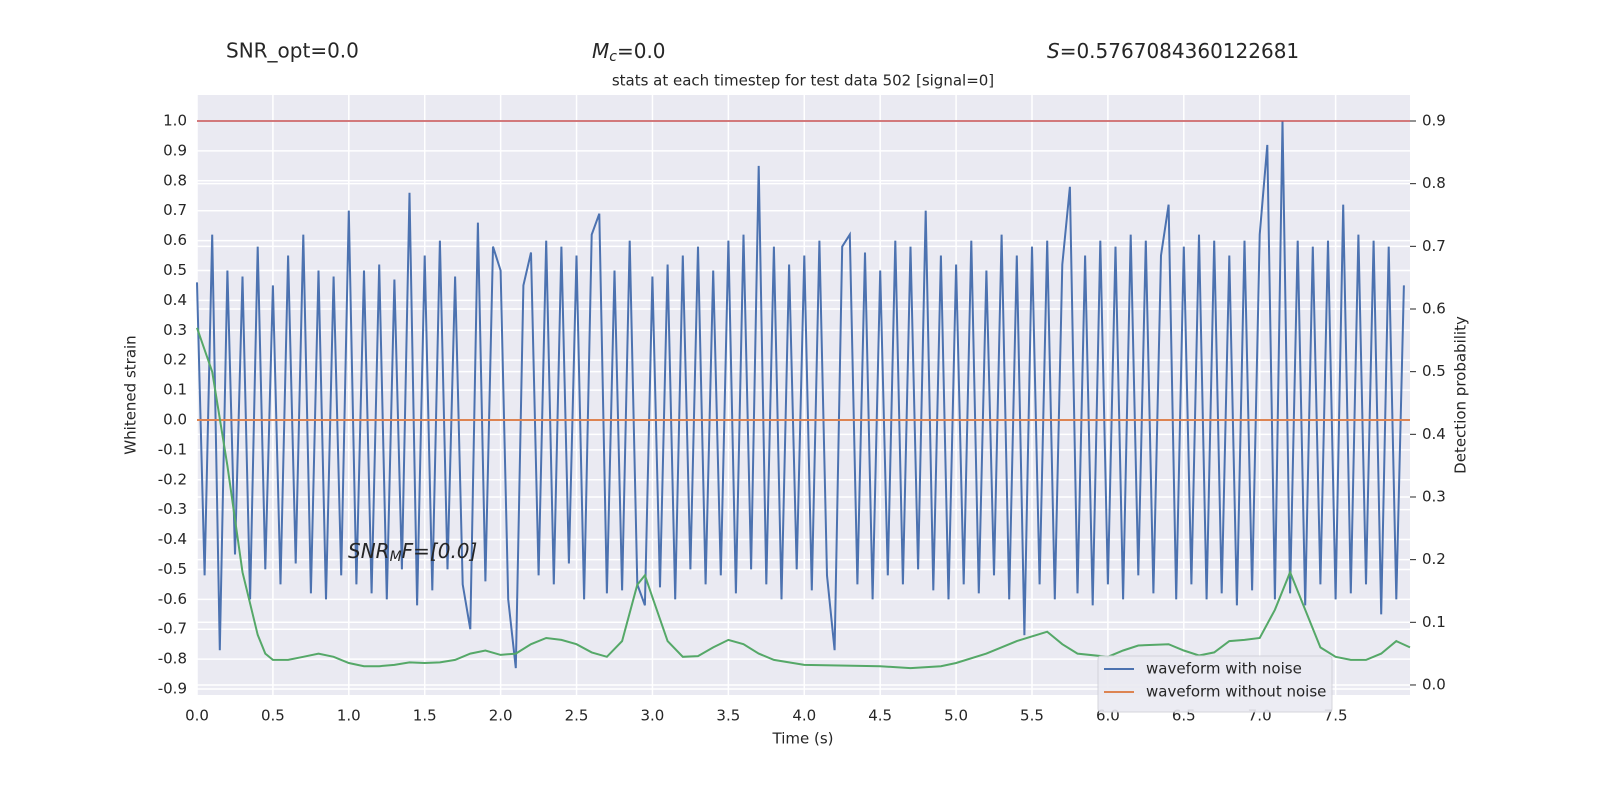  I want to click on x-axis-label: Time (s), so click(803, 739).